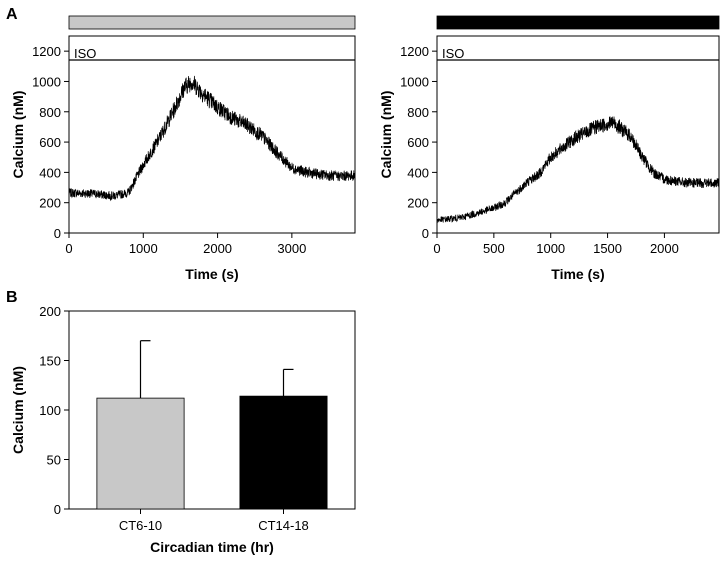  What do you see at coordinates (607, 248) in the screenshot?
I see `x-tick-label: 1500` at bounding box center [607, 248].